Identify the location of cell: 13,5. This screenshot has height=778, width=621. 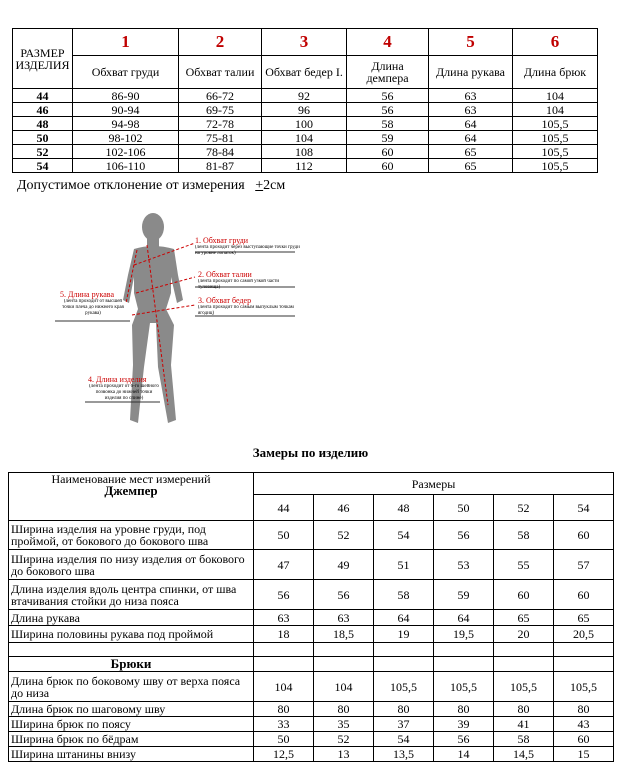
(403, 754).